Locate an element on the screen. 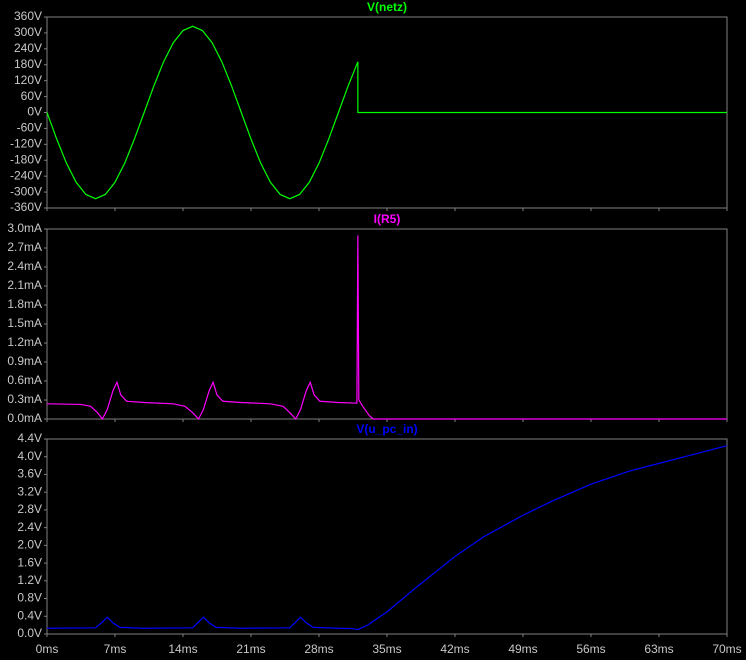 The height and width of the screenshot is (660, 746). y-tick-label: 3.0mA is located at coordinates (24, 228).